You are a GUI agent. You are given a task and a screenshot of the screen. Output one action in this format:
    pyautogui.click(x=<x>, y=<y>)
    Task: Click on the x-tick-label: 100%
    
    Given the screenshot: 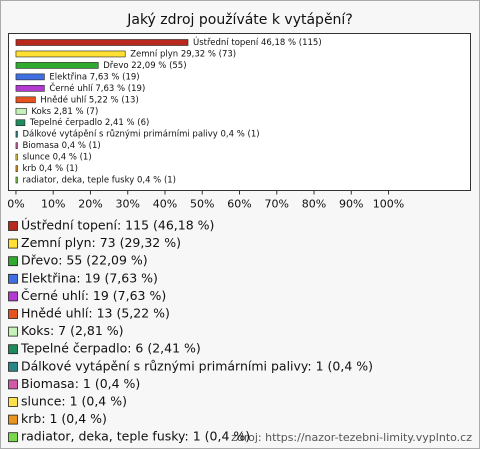 What is the action you would take?
    pyautogui.click(x=388, y=204)
    